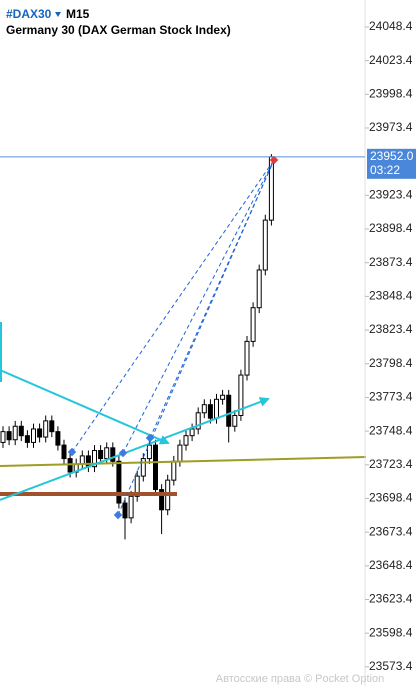 The image size is (416, 686). Describe the element at coordinates (391, 599) in the screenshot. I see `y-tick-label: 23623.4` at that location.